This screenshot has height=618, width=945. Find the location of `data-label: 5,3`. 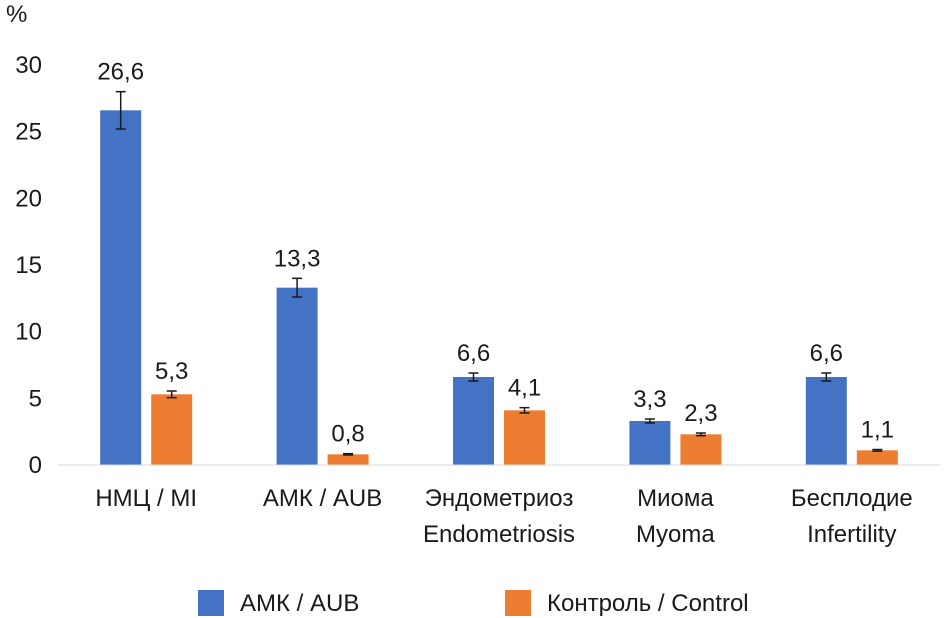

data-label: 5,3 is located at coordinates (171, 371).